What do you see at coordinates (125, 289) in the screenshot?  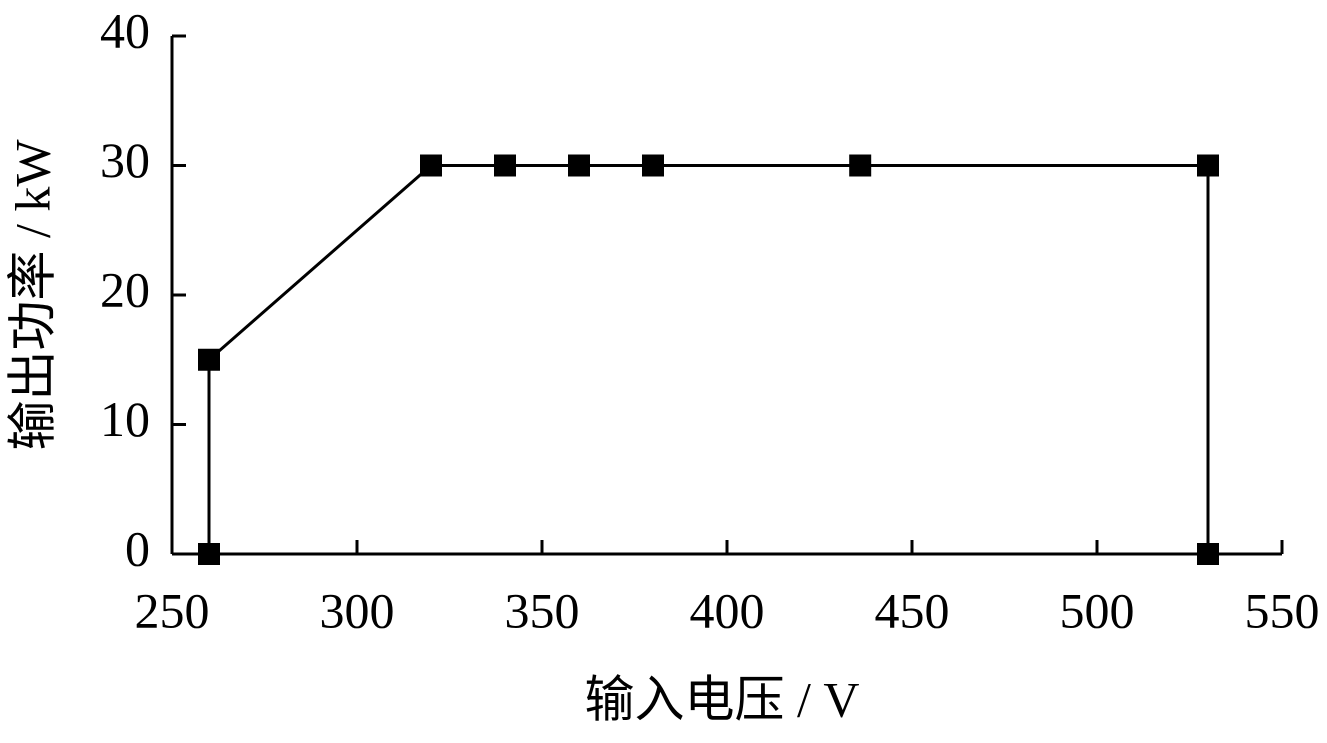 I see `y-tick-label: 20` at bounding box center [125, 289].